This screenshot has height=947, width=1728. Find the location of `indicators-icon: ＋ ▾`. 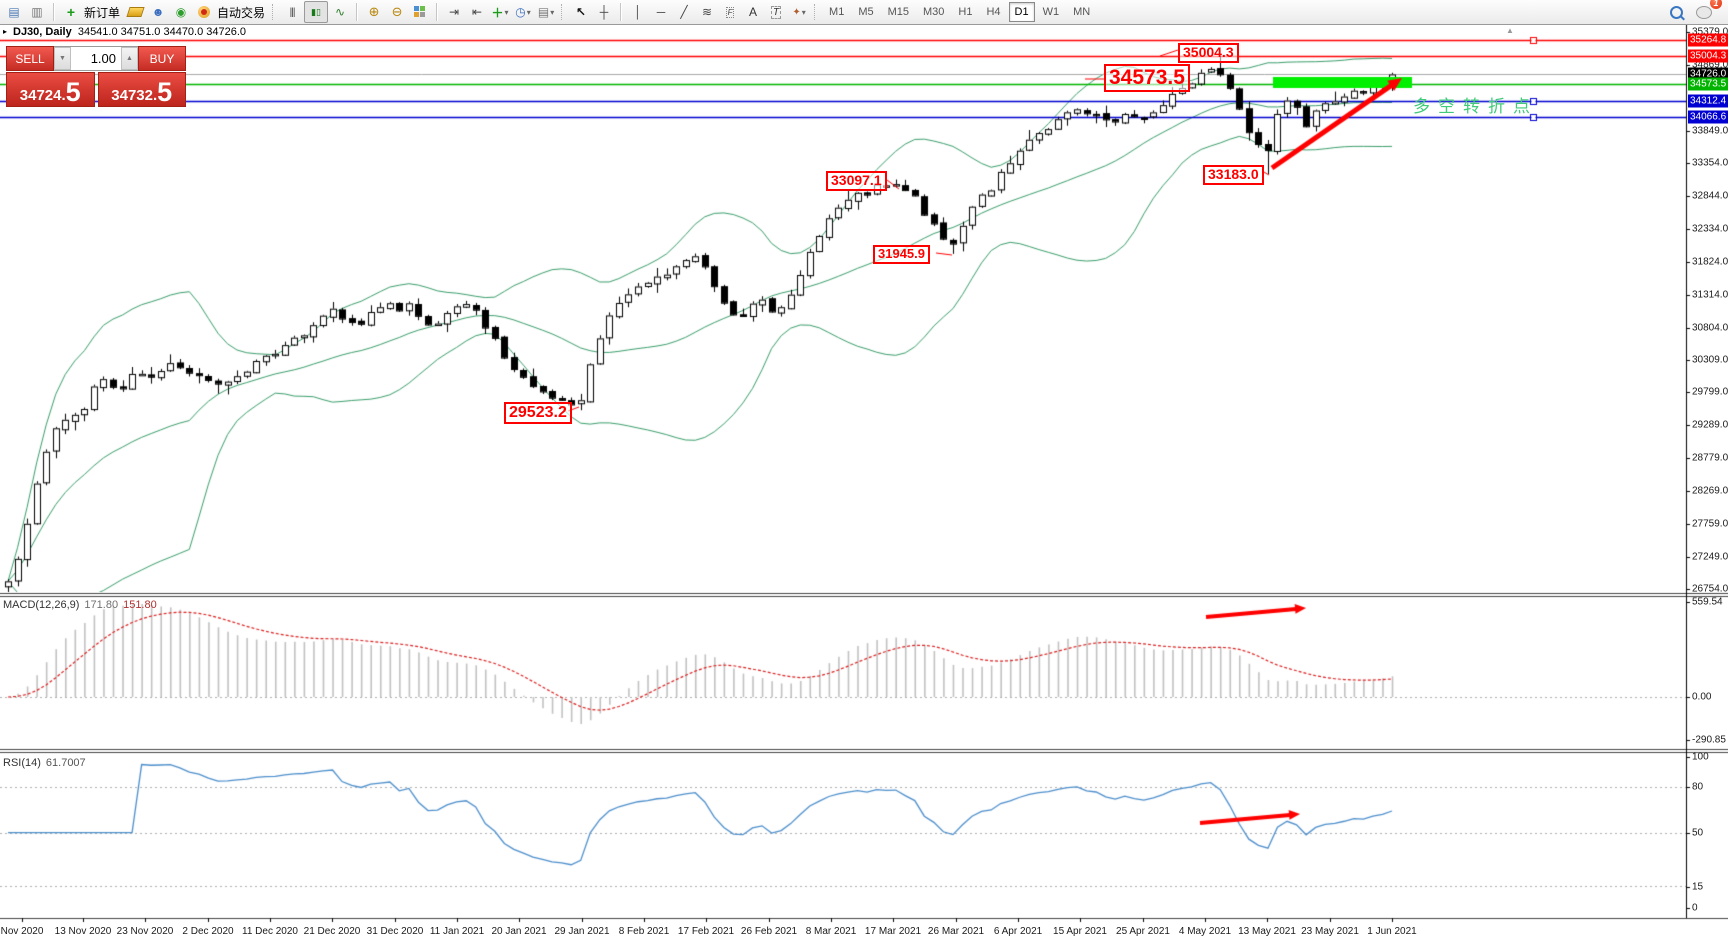

indicators-icon: ＋ ▾ is located at coordinates (500, 12).